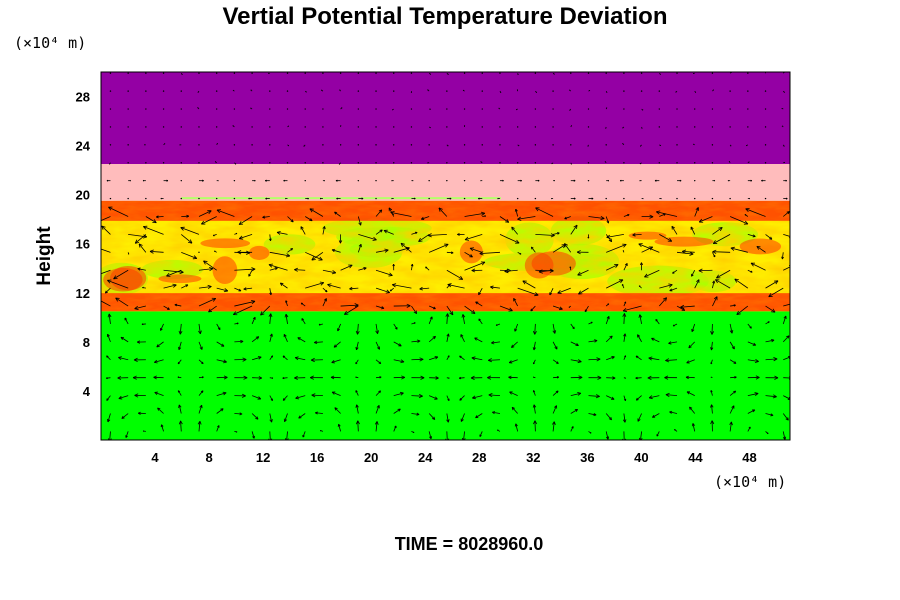 This screenshot has width=900, height=600. Describe the element at coordinates (469, 544) in the screenshot. I see `time-label: TIME = 8028960.0` at that location.